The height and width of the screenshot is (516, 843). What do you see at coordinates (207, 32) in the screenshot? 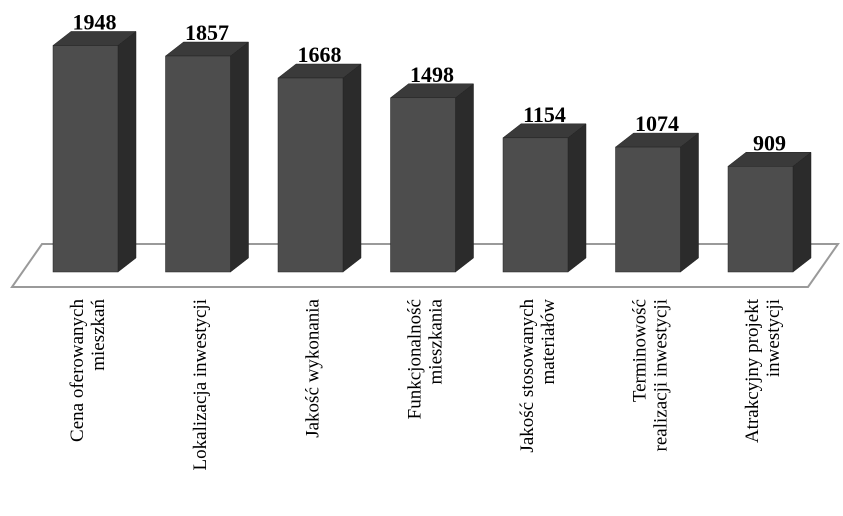
I see `data-label: 1857` at bounding box center [207, 32].